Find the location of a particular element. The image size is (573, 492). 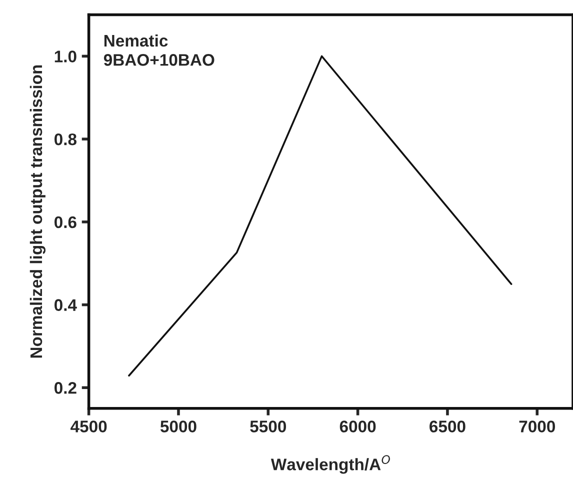

y-tick-label: 1.0 is located at coordinates (65, 56).